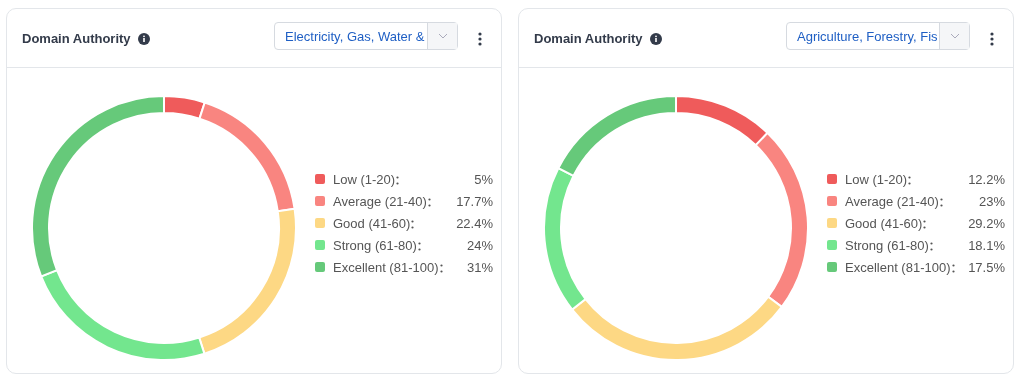 This screenshot has height=382, width=1023. I want to click on data-label: 12.2%, so click(986, 179).